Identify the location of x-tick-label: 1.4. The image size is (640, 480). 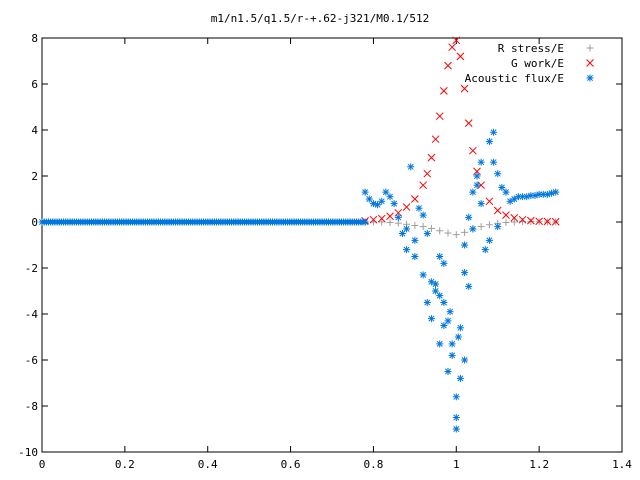
(622, 464).